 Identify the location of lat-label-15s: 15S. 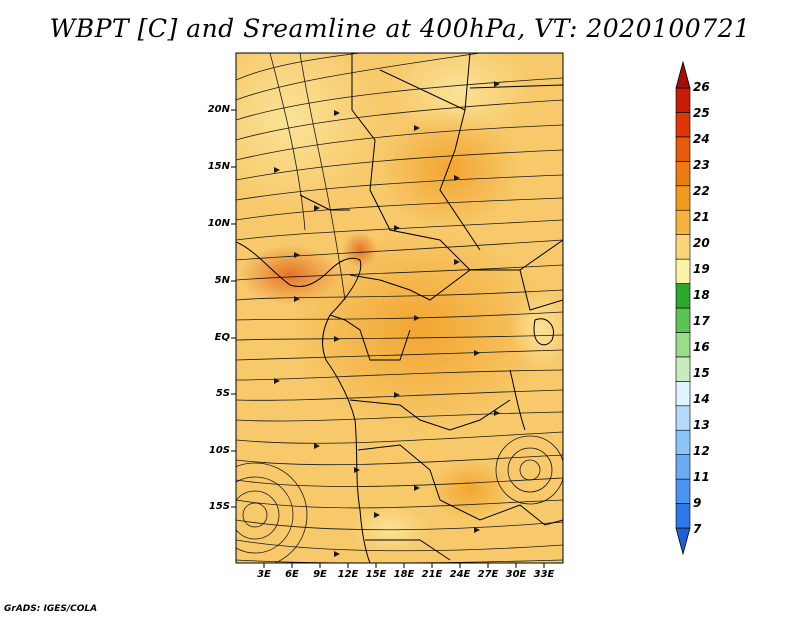
(219, 506).